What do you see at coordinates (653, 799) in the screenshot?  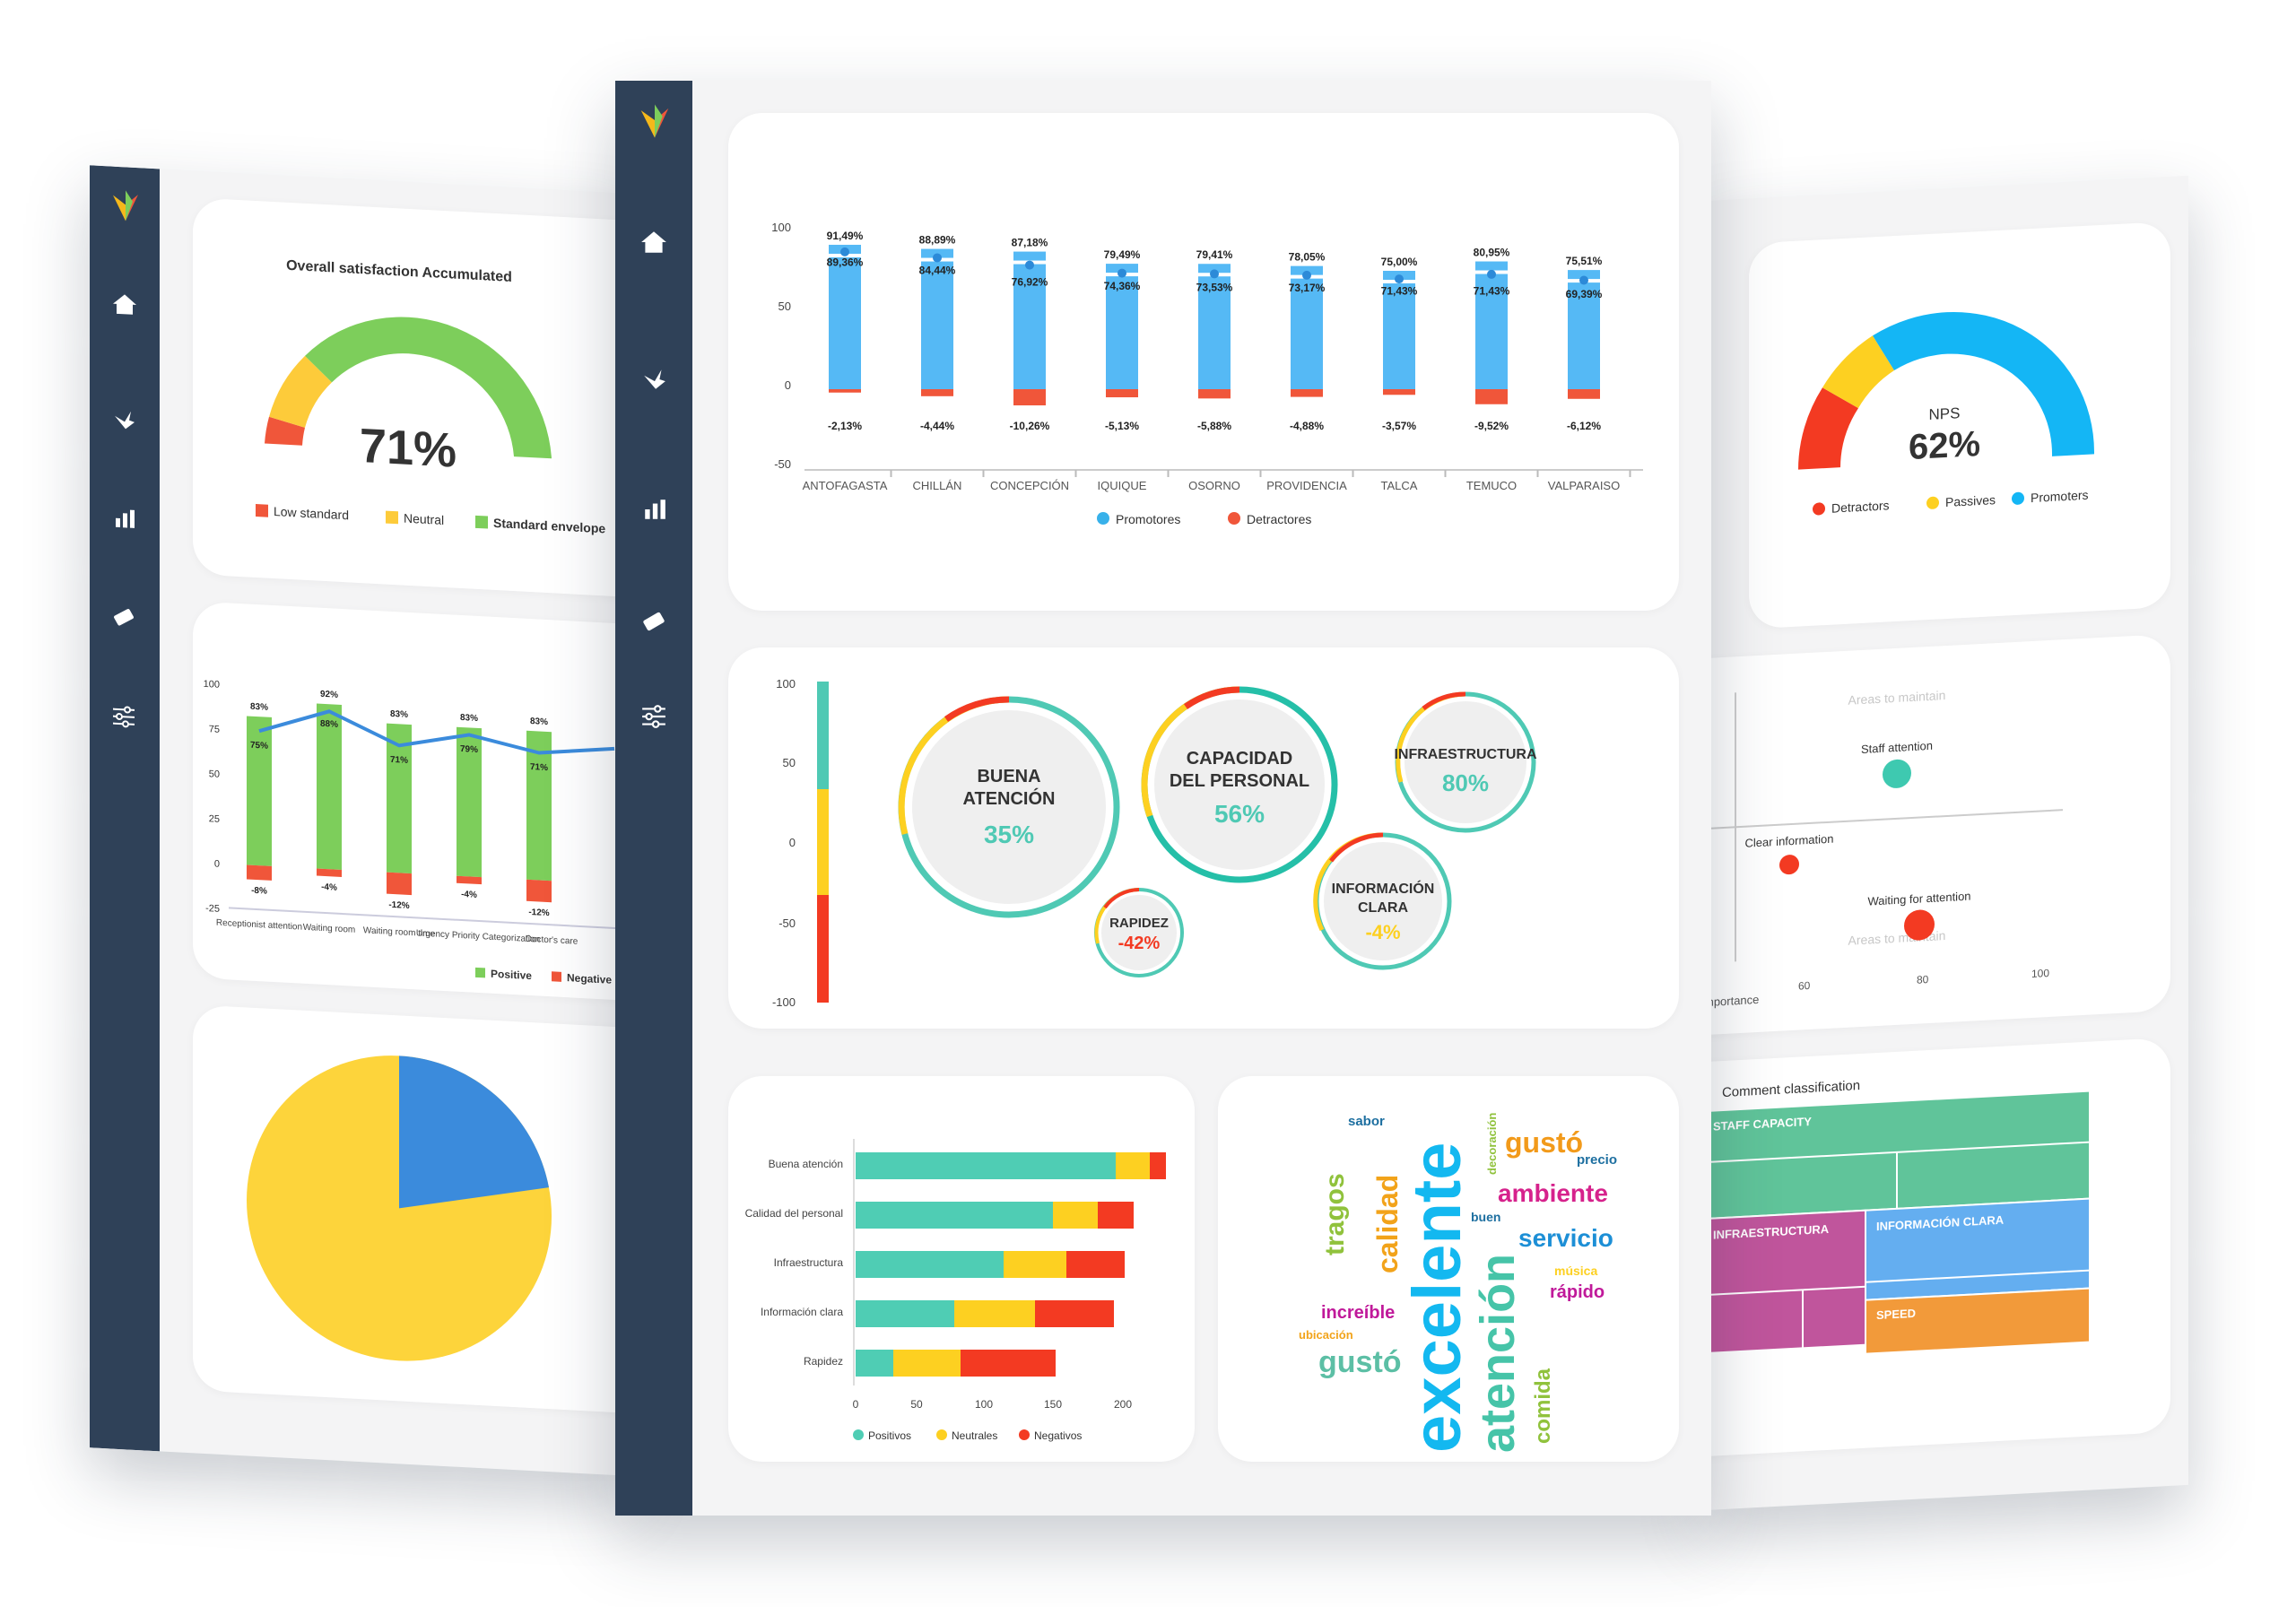 I see `main-sidebar` at bounding box center [653, 799].